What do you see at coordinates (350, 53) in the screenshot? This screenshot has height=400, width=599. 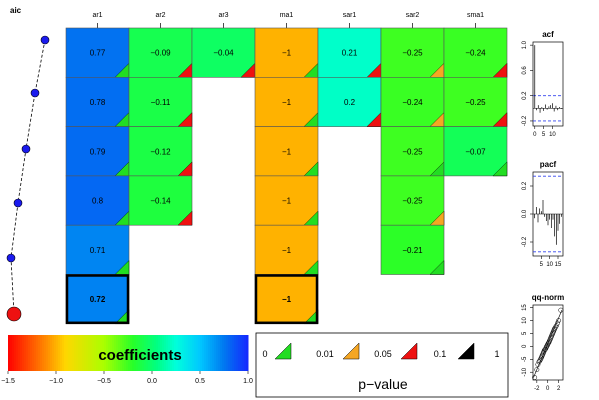 I see `cell-value: 0.21` at bounding box center [350, 53].